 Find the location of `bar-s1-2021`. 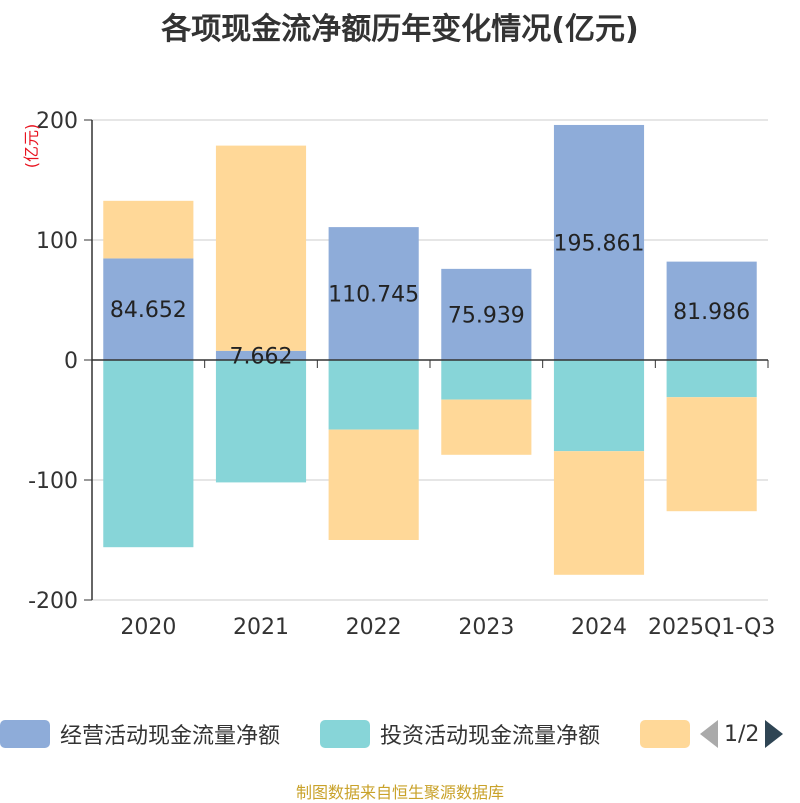

bar-s1-2021 is located at coordinates (261, 421).